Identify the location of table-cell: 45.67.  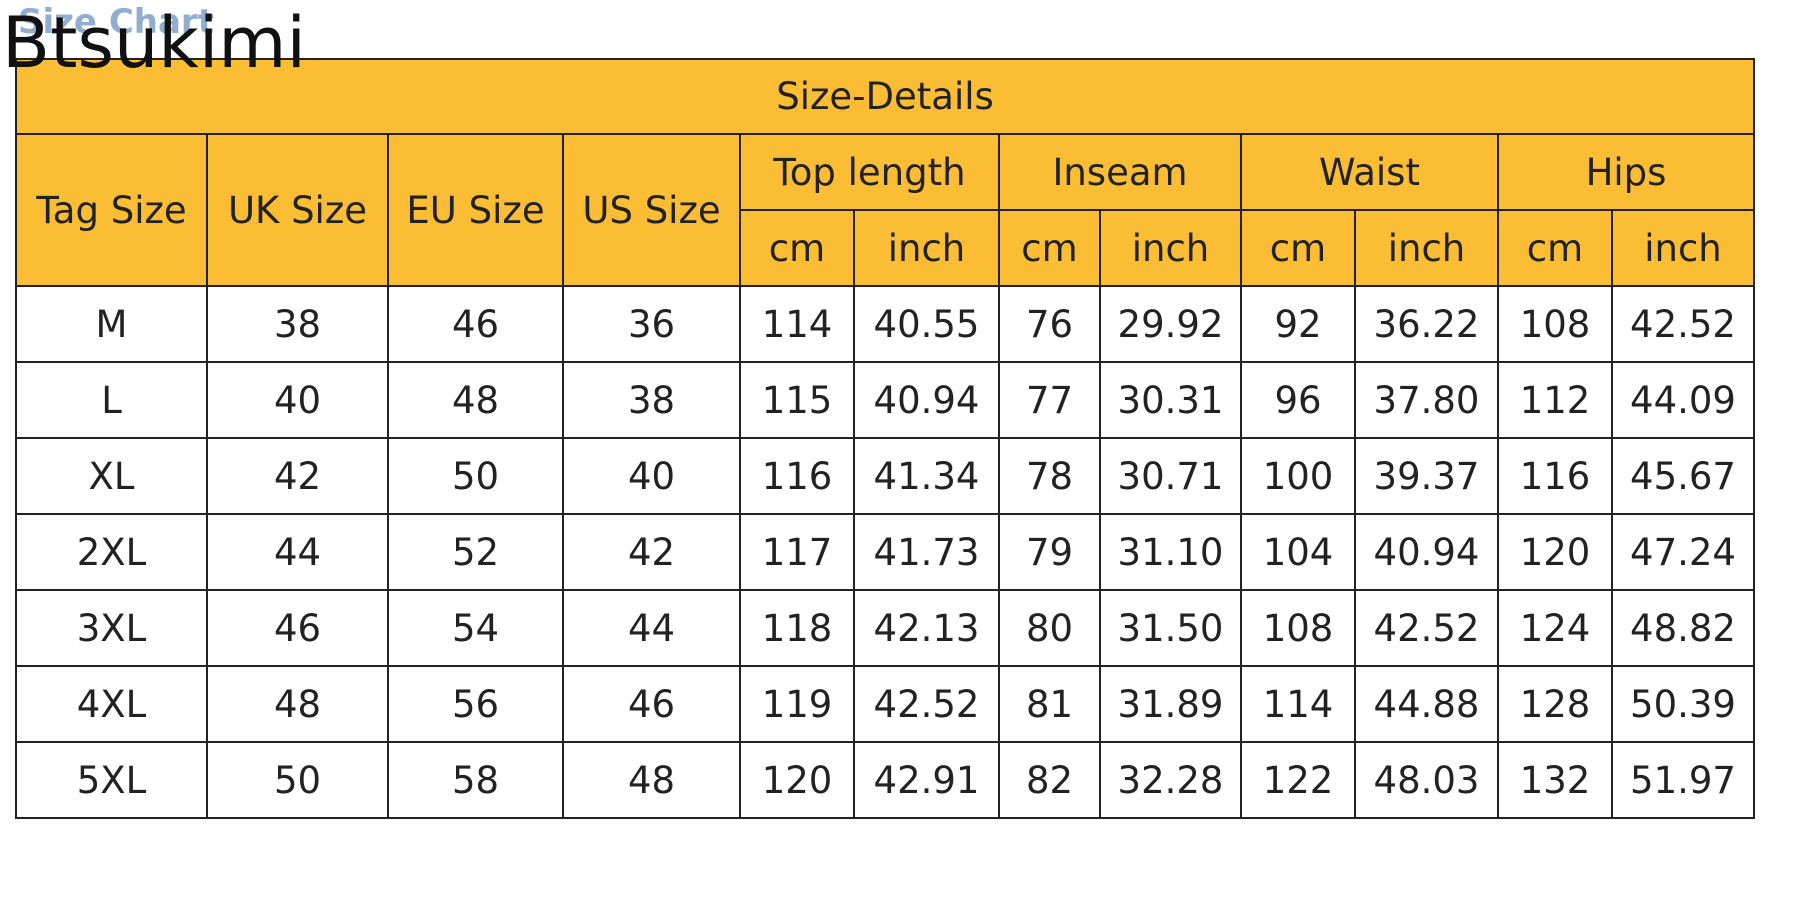
(1683, 476).